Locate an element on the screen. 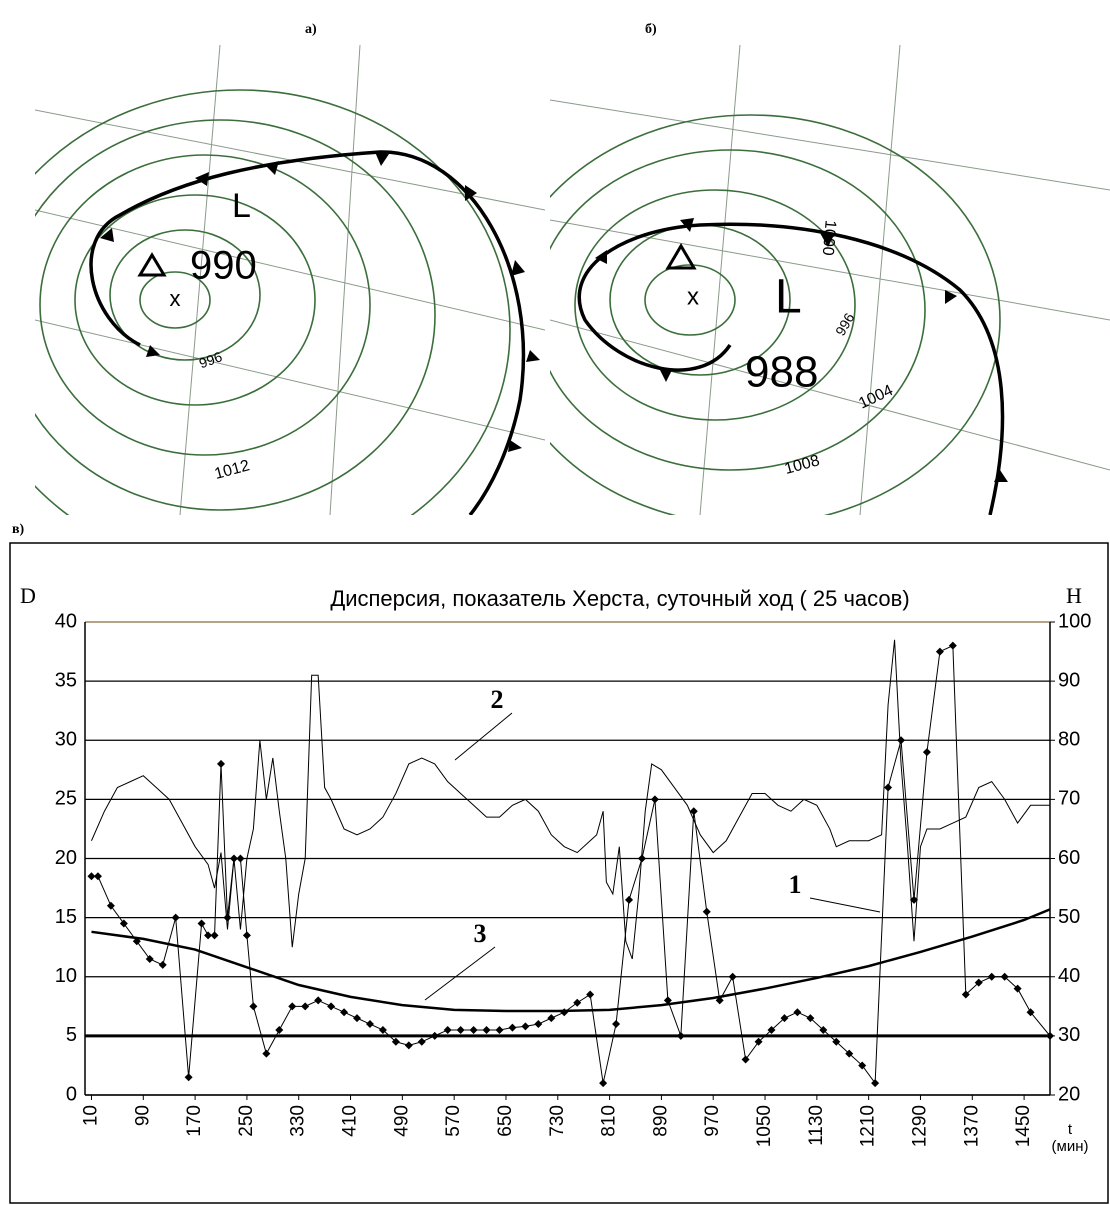 This screenshot has width=1110, height=1205. y-tick-label: 25 is located at coordinates (66, 799).